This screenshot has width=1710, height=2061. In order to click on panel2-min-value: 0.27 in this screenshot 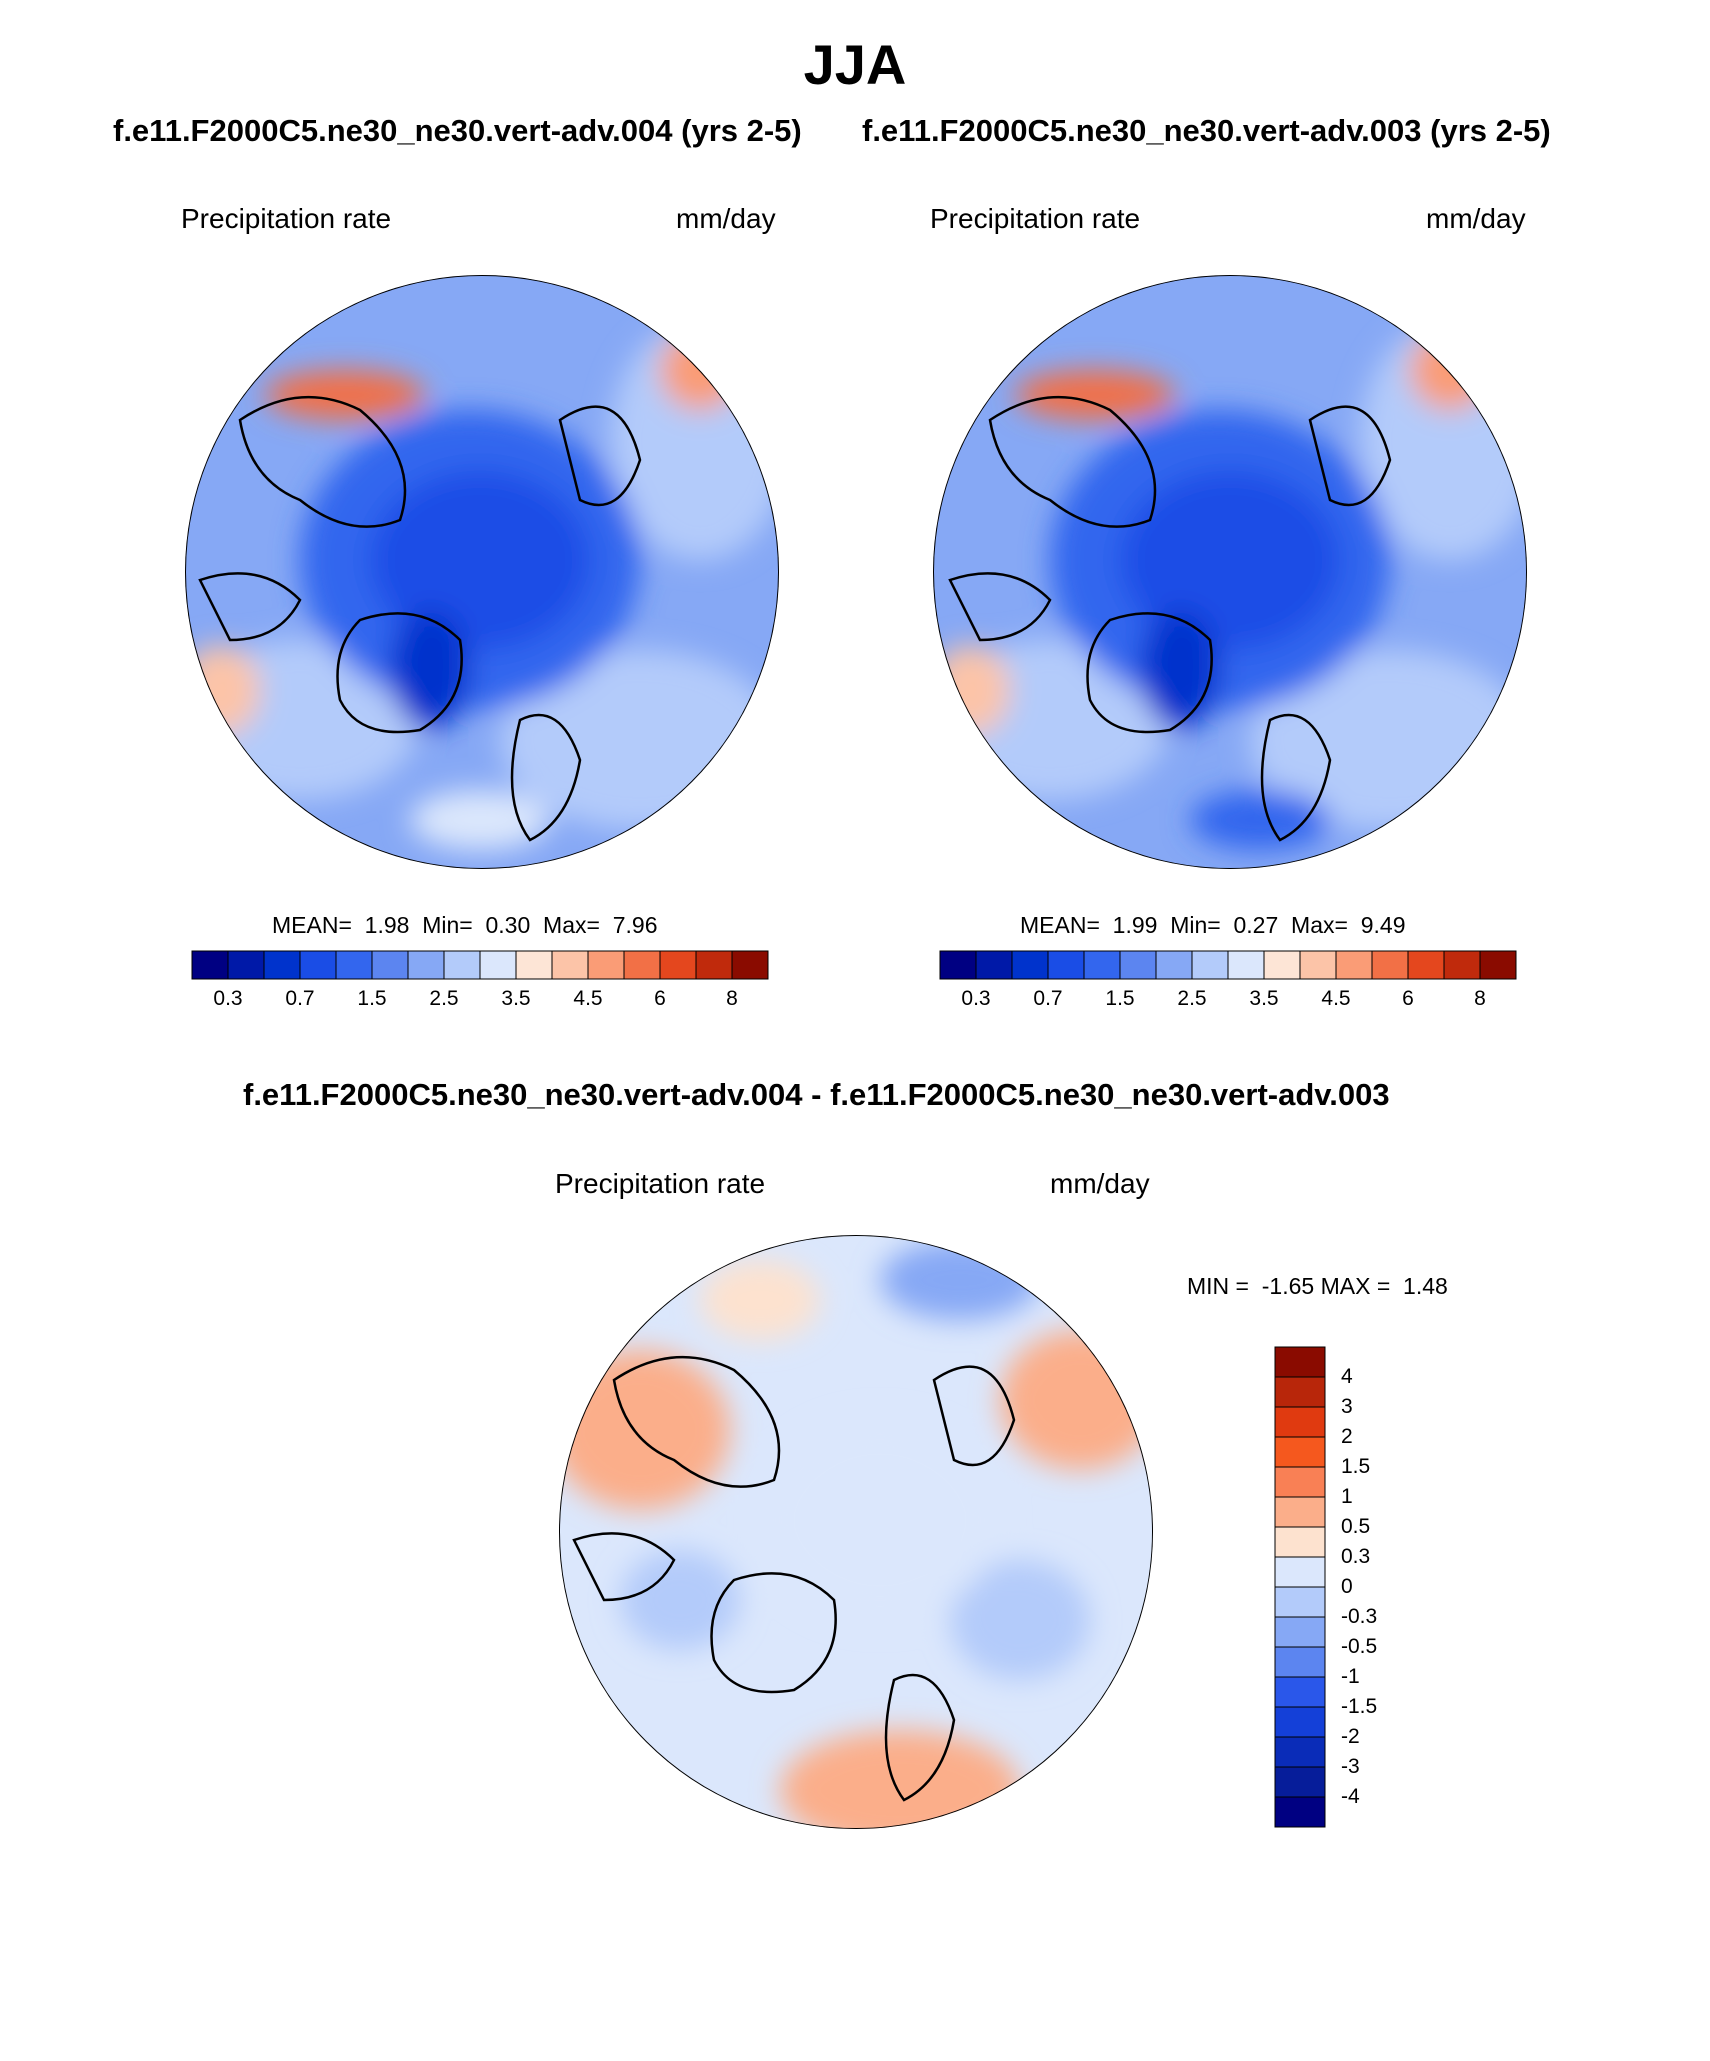, I will do `click(1256, 925)`.